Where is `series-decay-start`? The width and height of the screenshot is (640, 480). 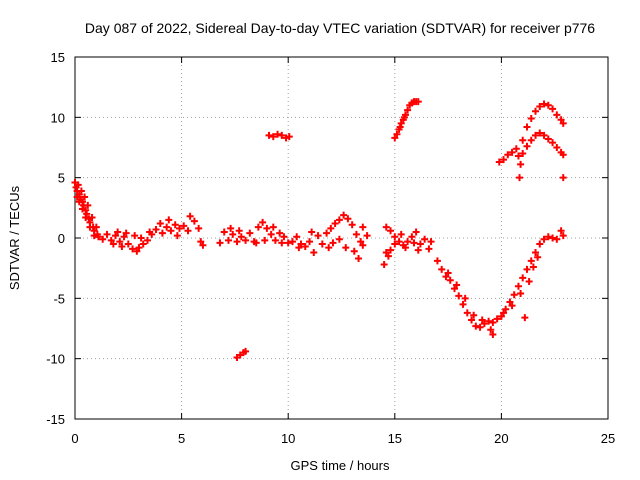
series-decay-start is located at coordinates (86, 209).